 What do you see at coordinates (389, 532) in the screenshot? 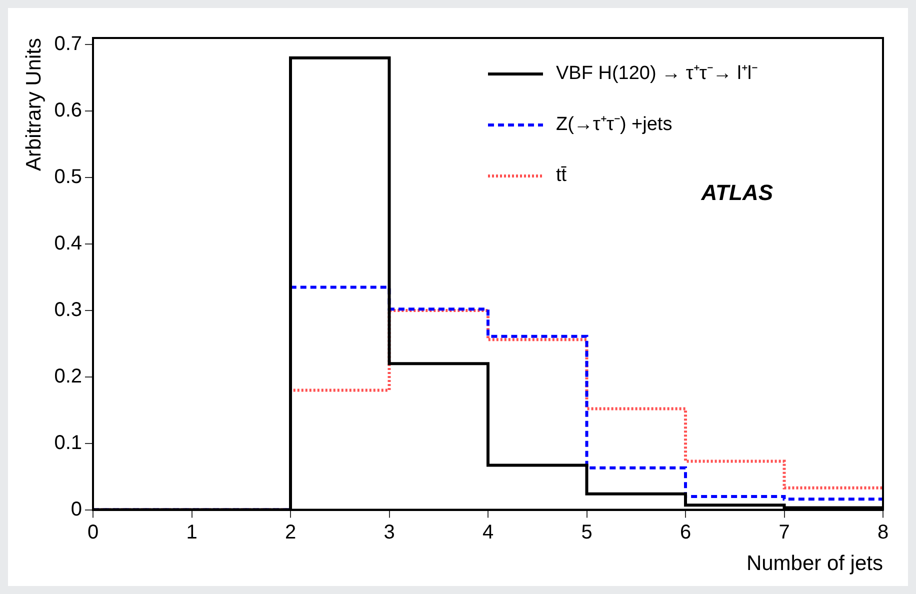
I see `x-tick-label: 3` at bounding box center [389, 532].